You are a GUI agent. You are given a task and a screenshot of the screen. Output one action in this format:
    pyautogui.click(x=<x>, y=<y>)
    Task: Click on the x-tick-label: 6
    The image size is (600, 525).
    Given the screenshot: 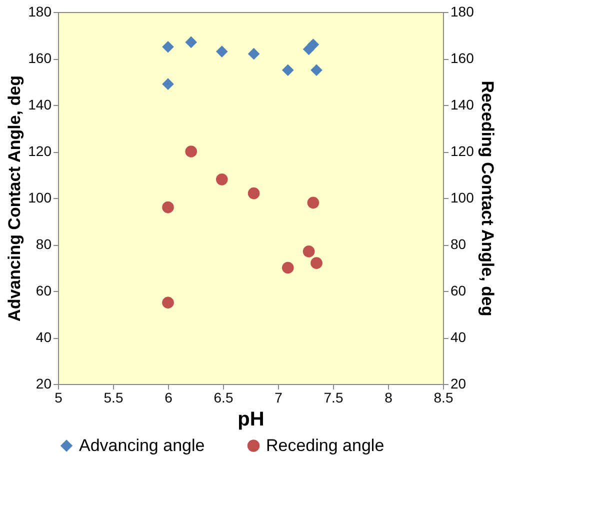 What is the action you would take?
    pyautogui.click(x=168, y=398)
    